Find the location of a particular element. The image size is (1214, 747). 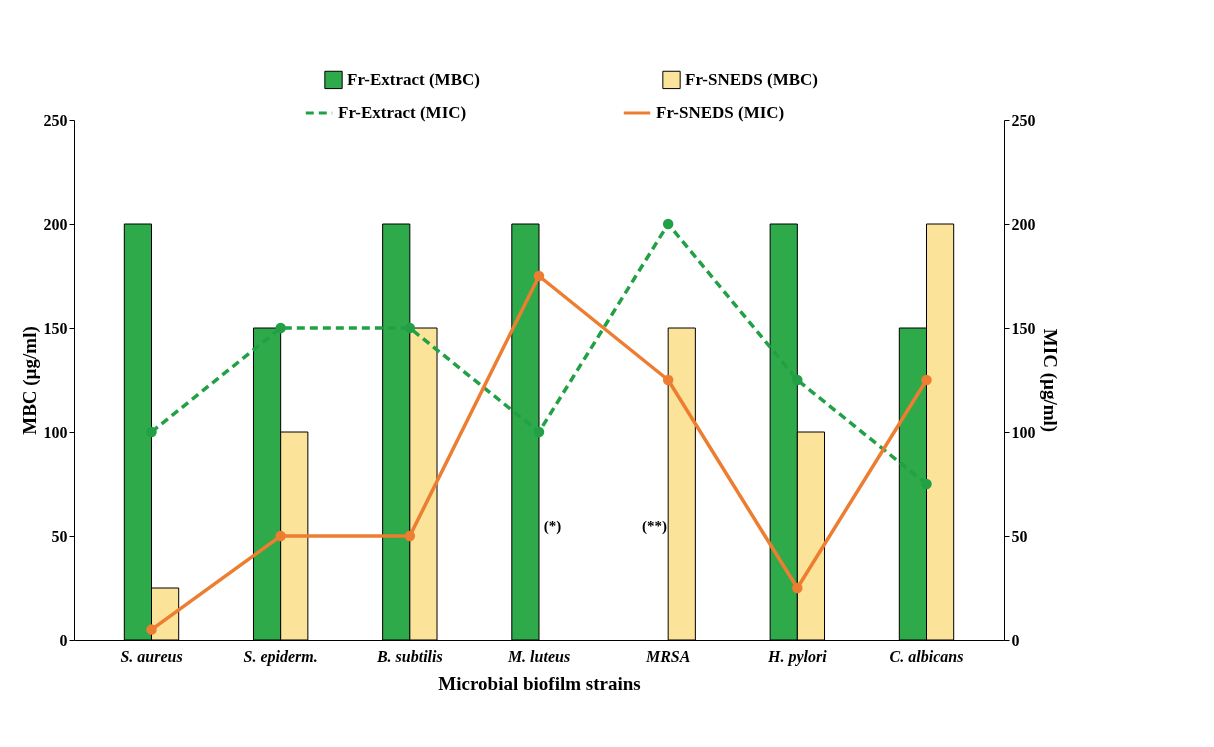

x-tick-label: H. pylori is located at coordinates (797, 656).